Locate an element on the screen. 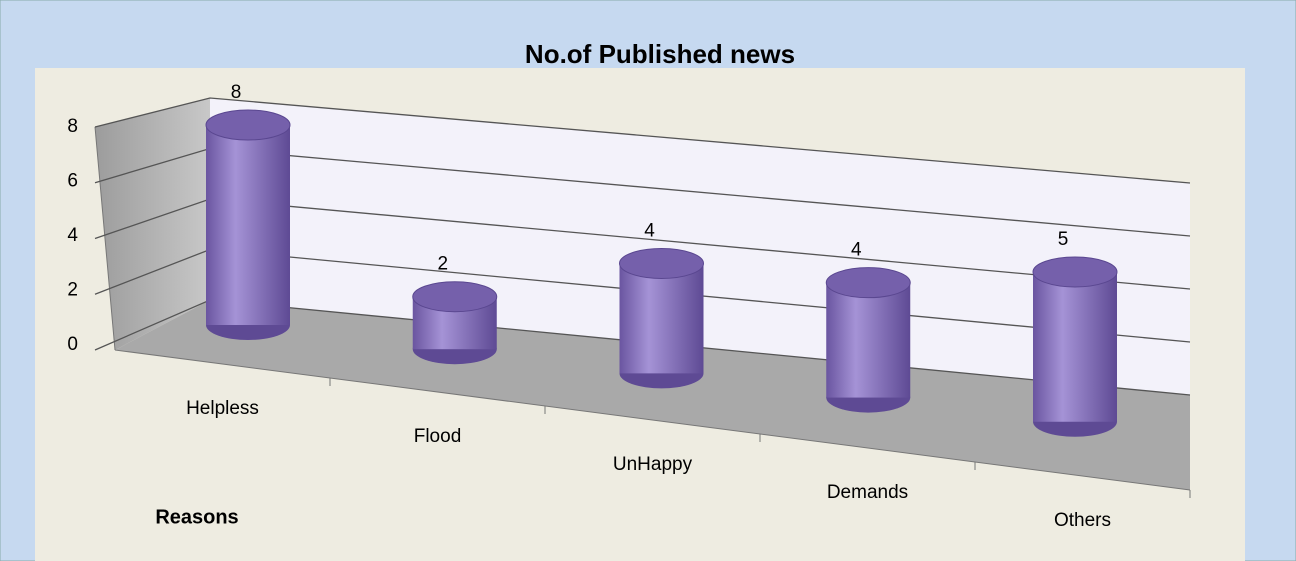 This screenshot has height=561, width=1296. y-tick-label: 6 is located at coordinates (72, 181).